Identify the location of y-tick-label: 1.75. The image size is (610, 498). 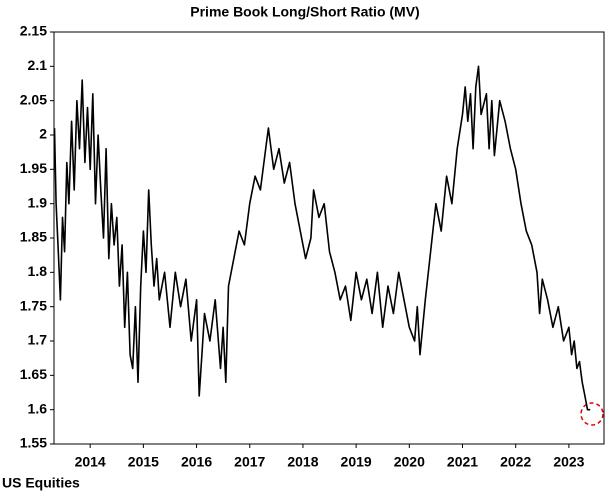
(33, 305).